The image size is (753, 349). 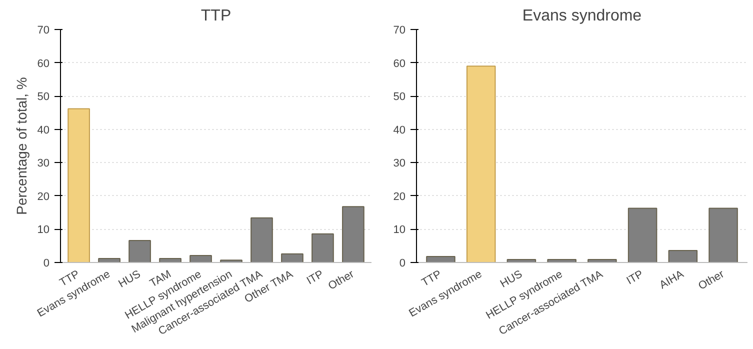 What do you see at coordinates (582, 16) in the screenshot?
I see `chart-title: Evans syndrome` at bounding box center [582, 16].